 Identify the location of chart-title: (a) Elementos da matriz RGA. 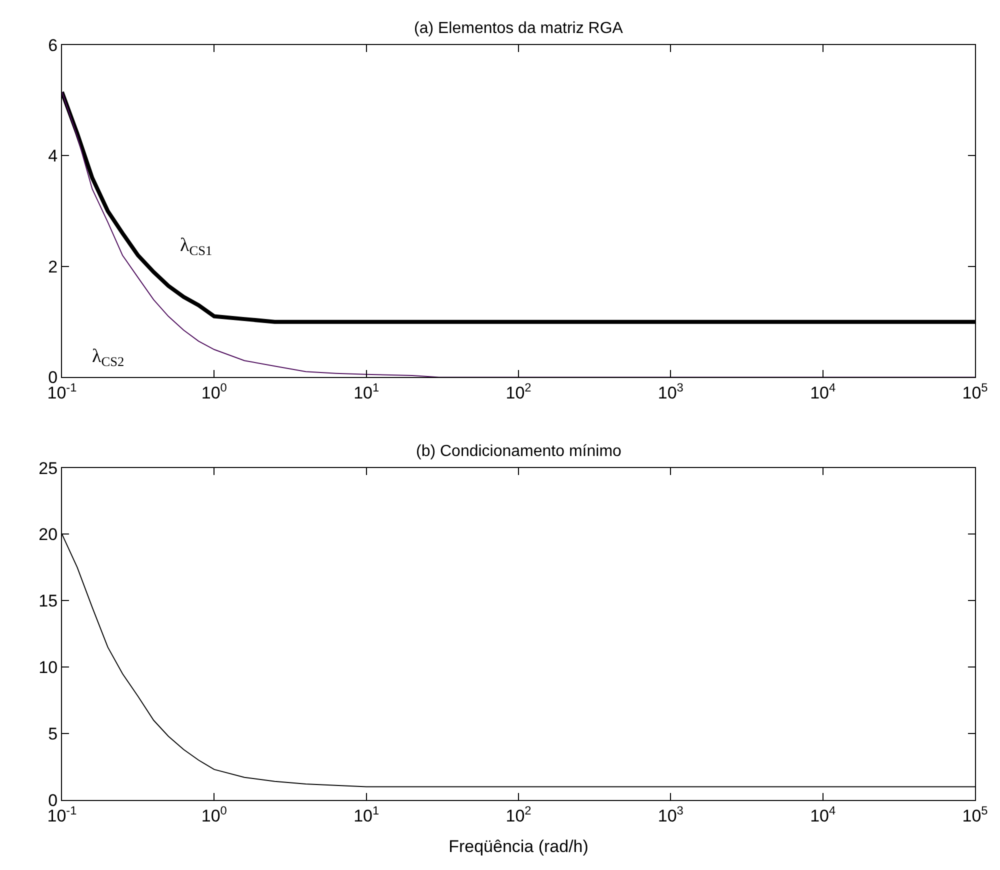
(519, 28).